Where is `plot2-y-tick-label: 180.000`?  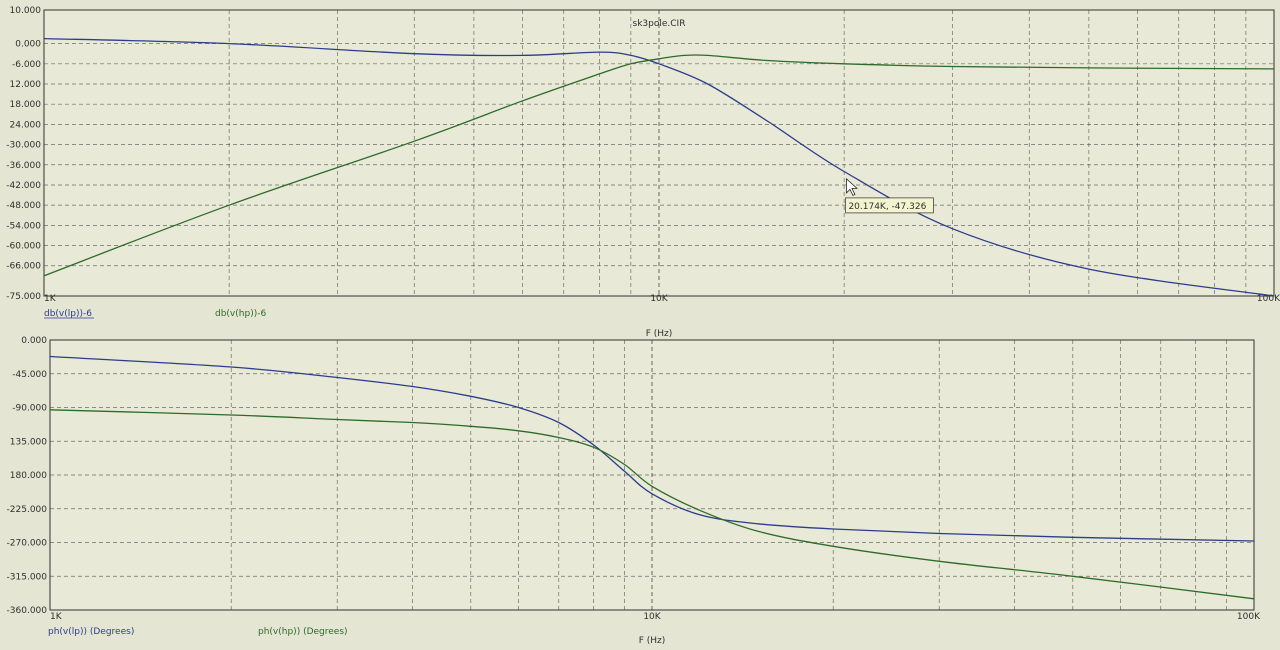
plot2-y-tick-label: 180.000 is located at coordinates (28, 476).